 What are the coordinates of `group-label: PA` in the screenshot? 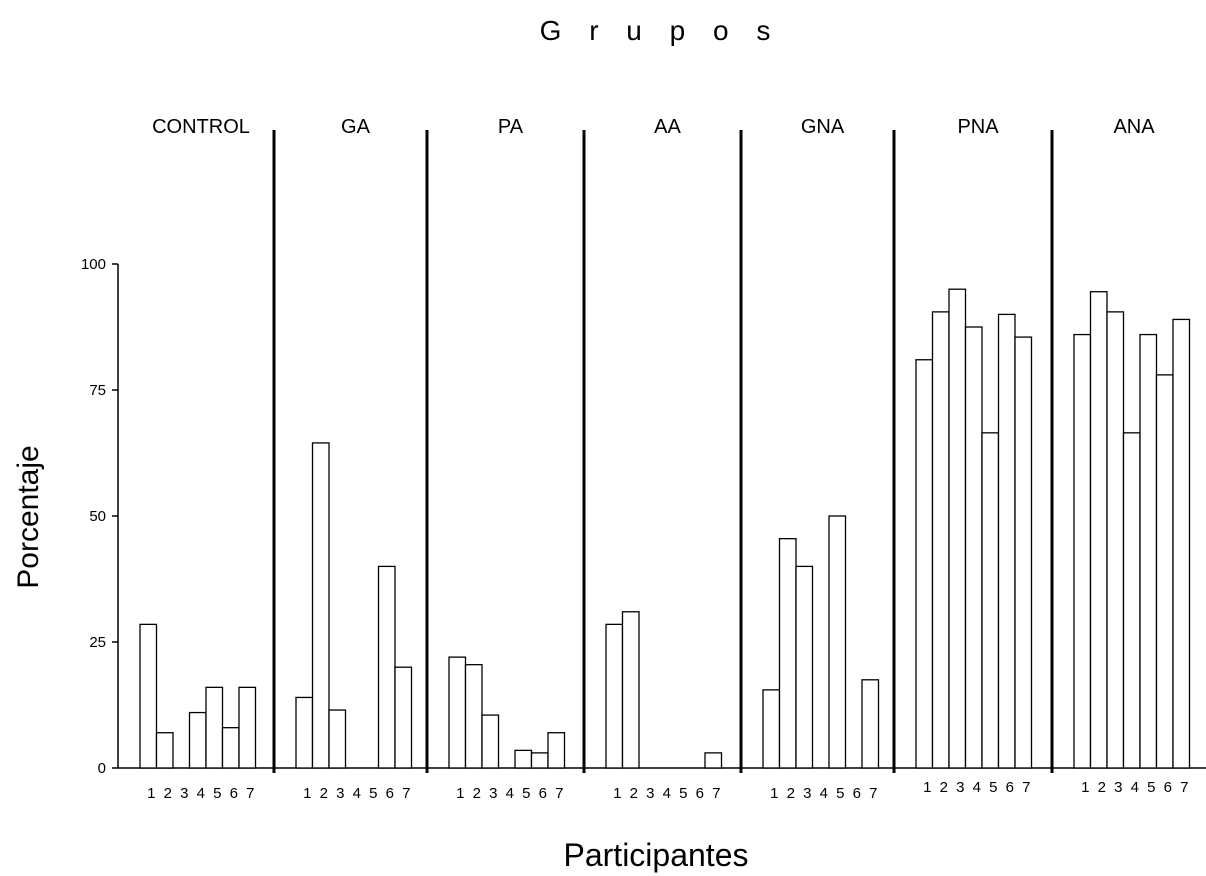 It's located at (511, 127).